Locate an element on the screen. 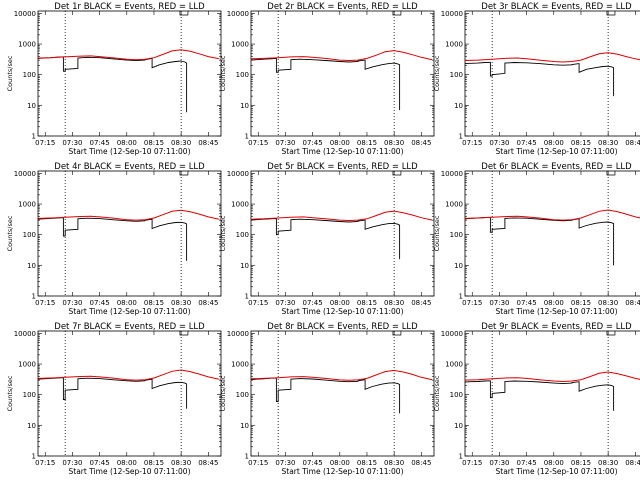 This screenshot has width=640, height=480. panel-title: Det 4r BLACK = Events, RED = LLD is located at coordinates (129, 167).